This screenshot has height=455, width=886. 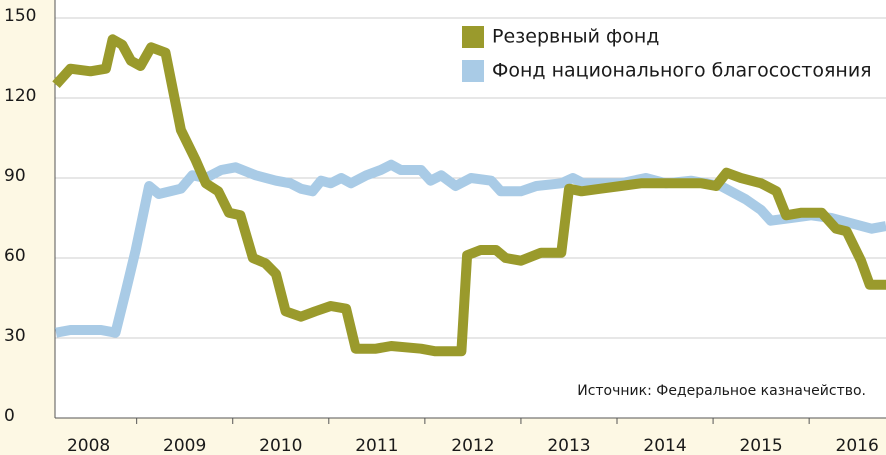 I want to click on y-tick-label: 150, so click(x=20, y=16).